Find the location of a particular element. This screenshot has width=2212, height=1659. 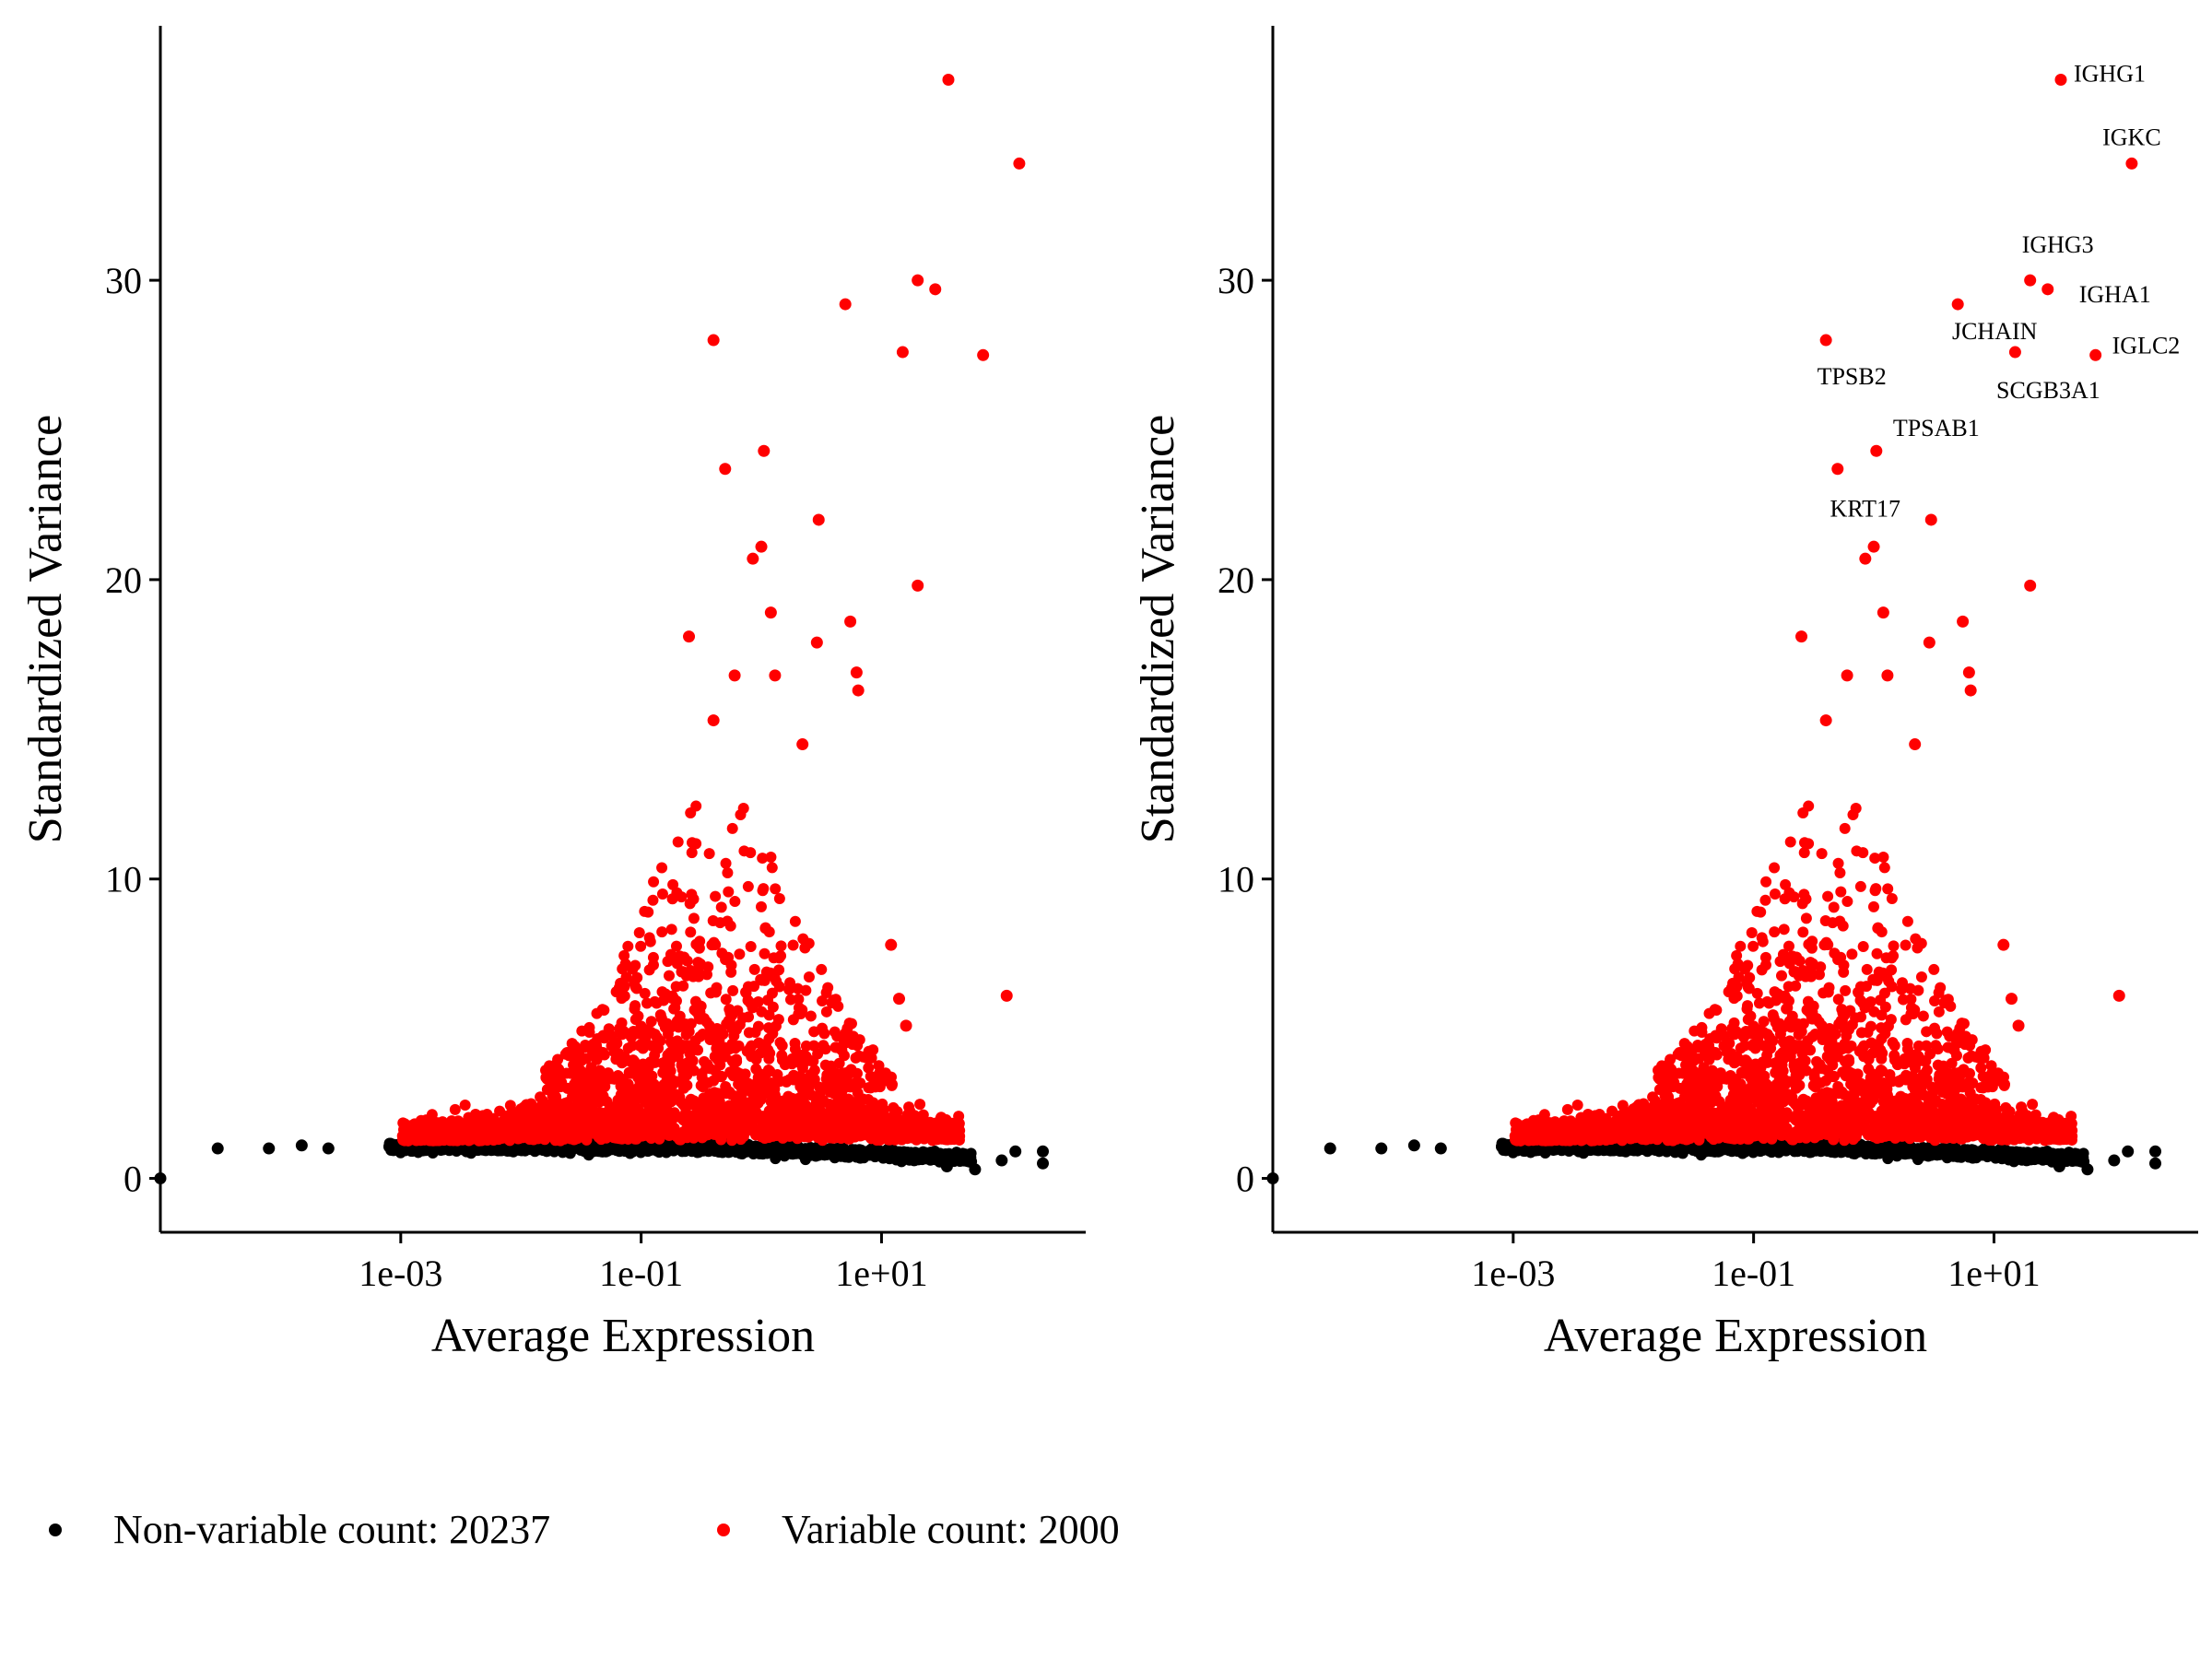

y-axis-title: Standardized Variance is located at coordinates (45, 629).